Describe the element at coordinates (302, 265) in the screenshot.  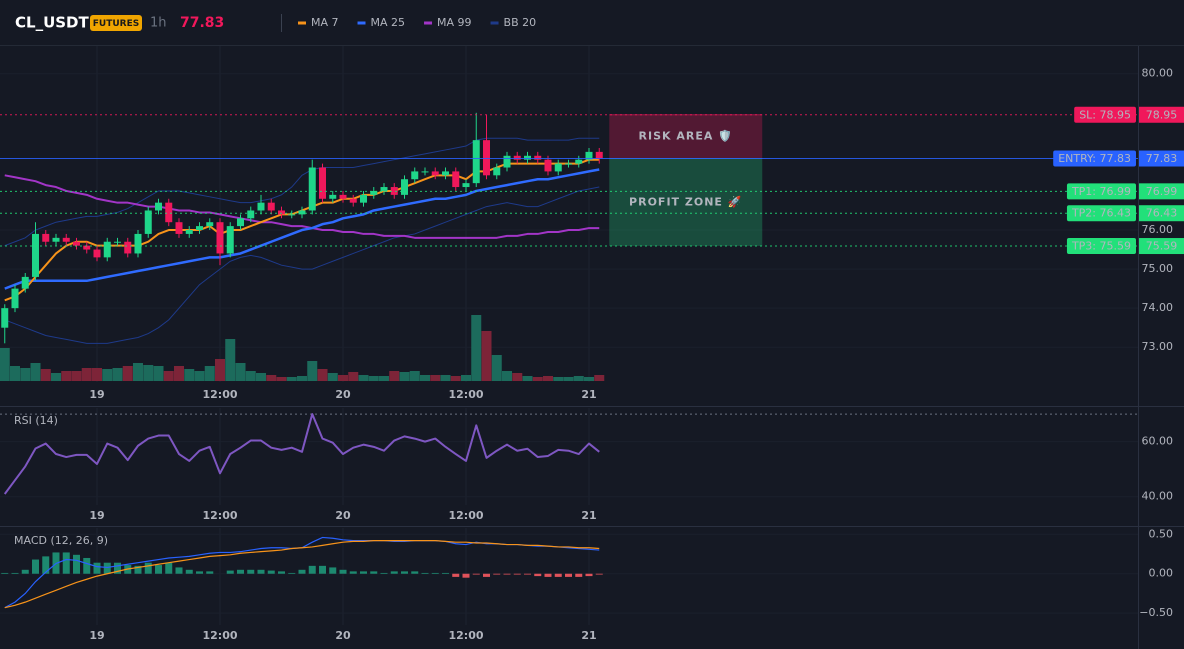
I see `bb-lower` at that location.